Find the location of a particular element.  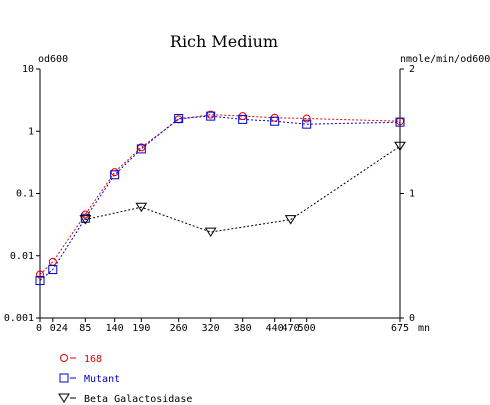

x-tick-label: 85 is located at coordinates (85, 328).